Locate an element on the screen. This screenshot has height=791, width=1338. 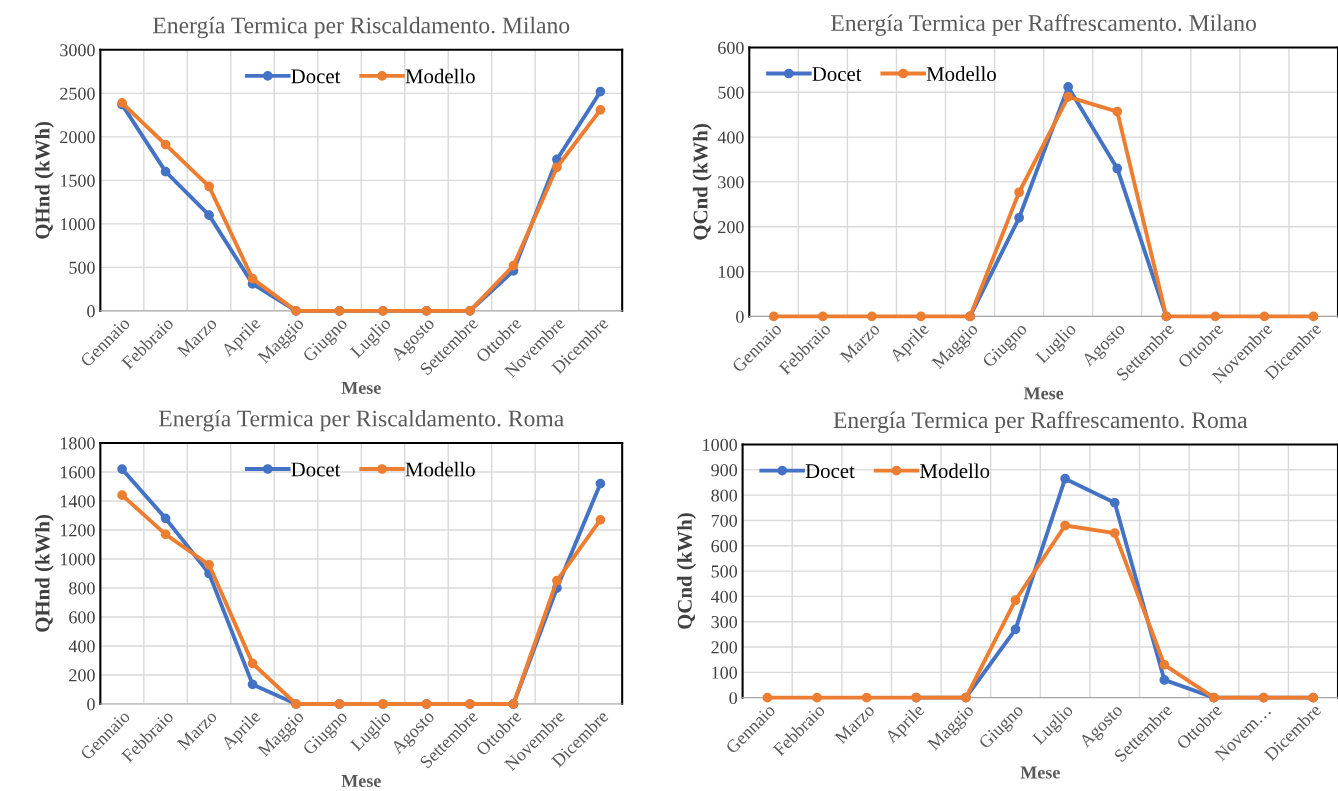
y-tick-label: 1600 is located at coordinates (77, 472).